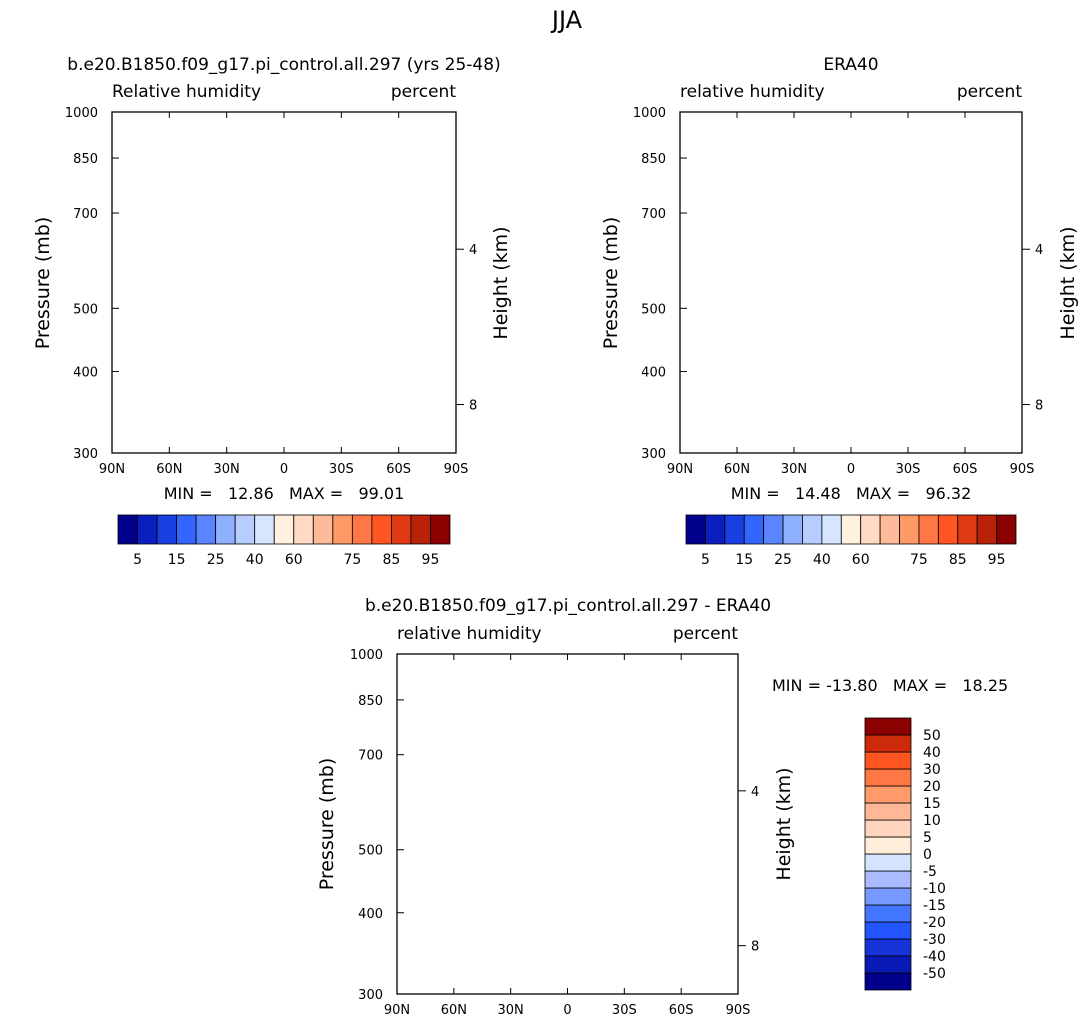  Describe the element at coordinates (932, 821) in the screenshot. I see `colorbar-label: 10` at that location.